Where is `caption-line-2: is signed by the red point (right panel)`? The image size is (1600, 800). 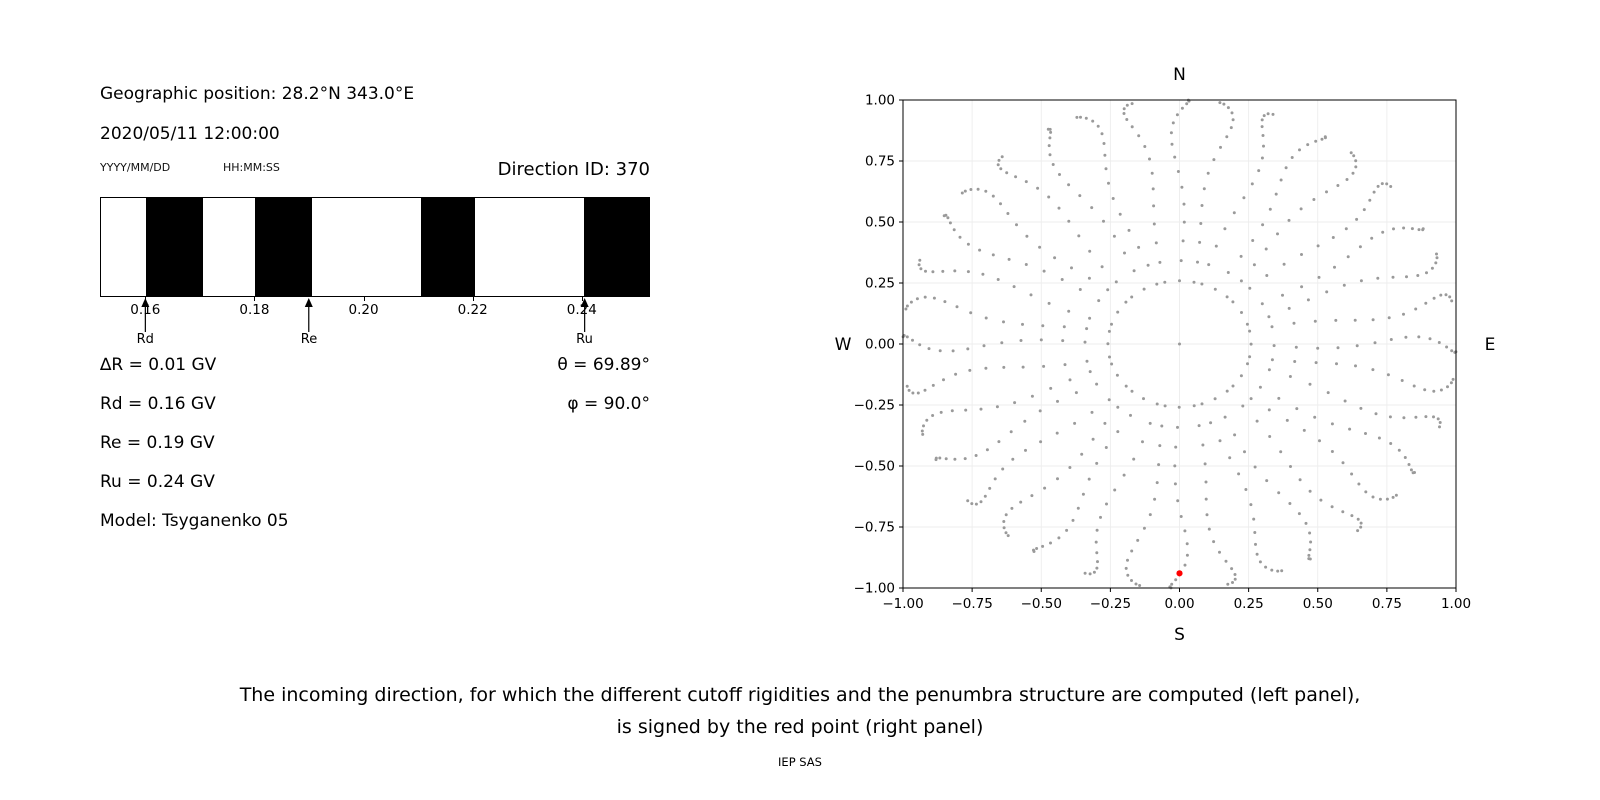 caption-line-2: is signed by the red point (right panel) is located at coordinates (800, 727).